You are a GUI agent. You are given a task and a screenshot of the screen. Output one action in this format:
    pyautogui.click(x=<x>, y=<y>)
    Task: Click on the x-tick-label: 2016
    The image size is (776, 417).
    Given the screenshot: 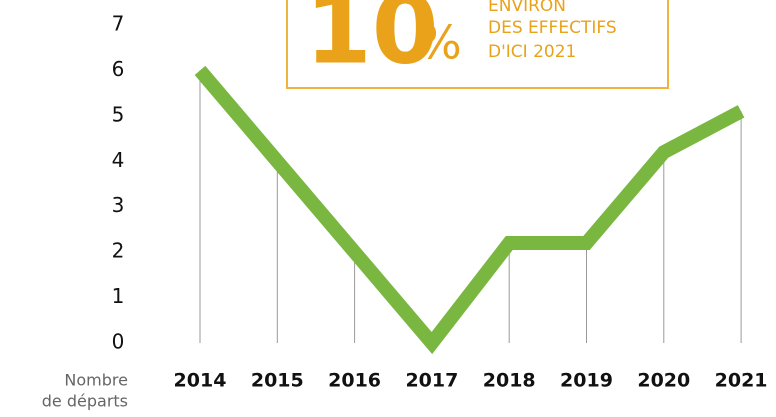 What is the action you would take?
    pyautogui.click(x=354, y=381)
    